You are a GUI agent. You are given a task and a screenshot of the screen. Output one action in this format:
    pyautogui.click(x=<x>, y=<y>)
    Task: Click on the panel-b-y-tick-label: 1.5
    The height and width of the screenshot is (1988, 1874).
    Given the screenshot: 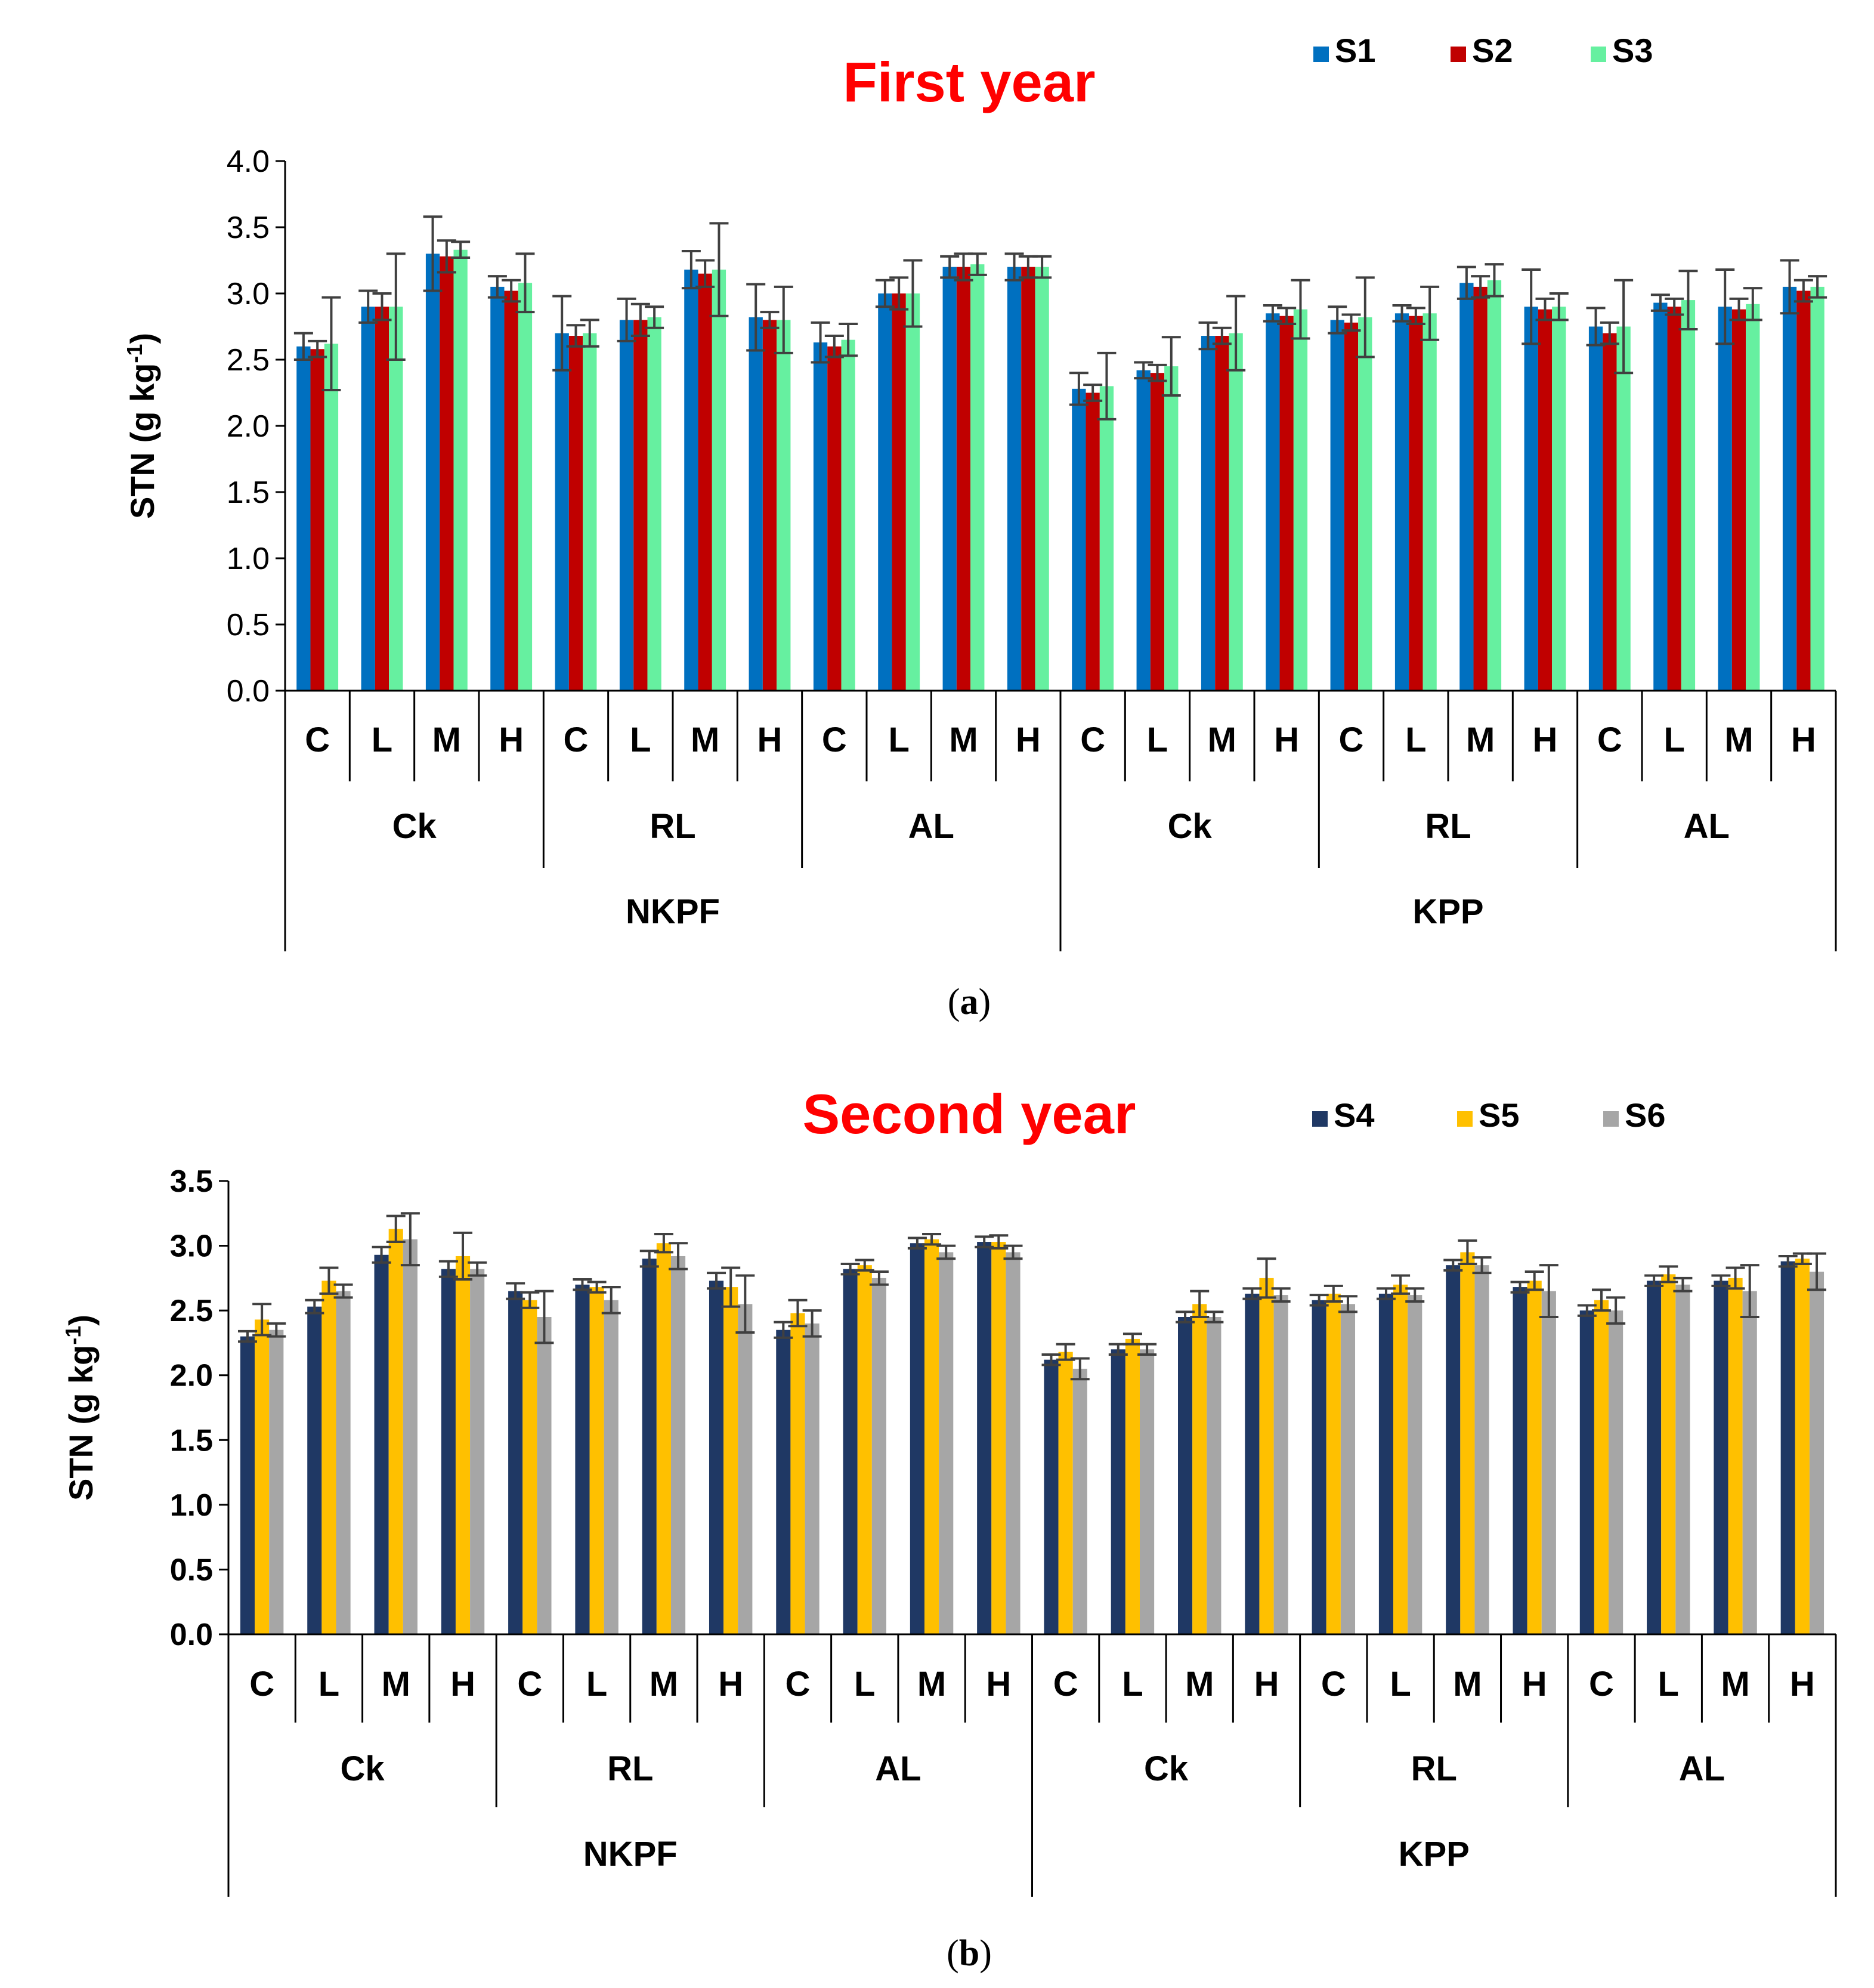 What is the action you would take?
    pyautogui.click(x=191, y=1440)
    